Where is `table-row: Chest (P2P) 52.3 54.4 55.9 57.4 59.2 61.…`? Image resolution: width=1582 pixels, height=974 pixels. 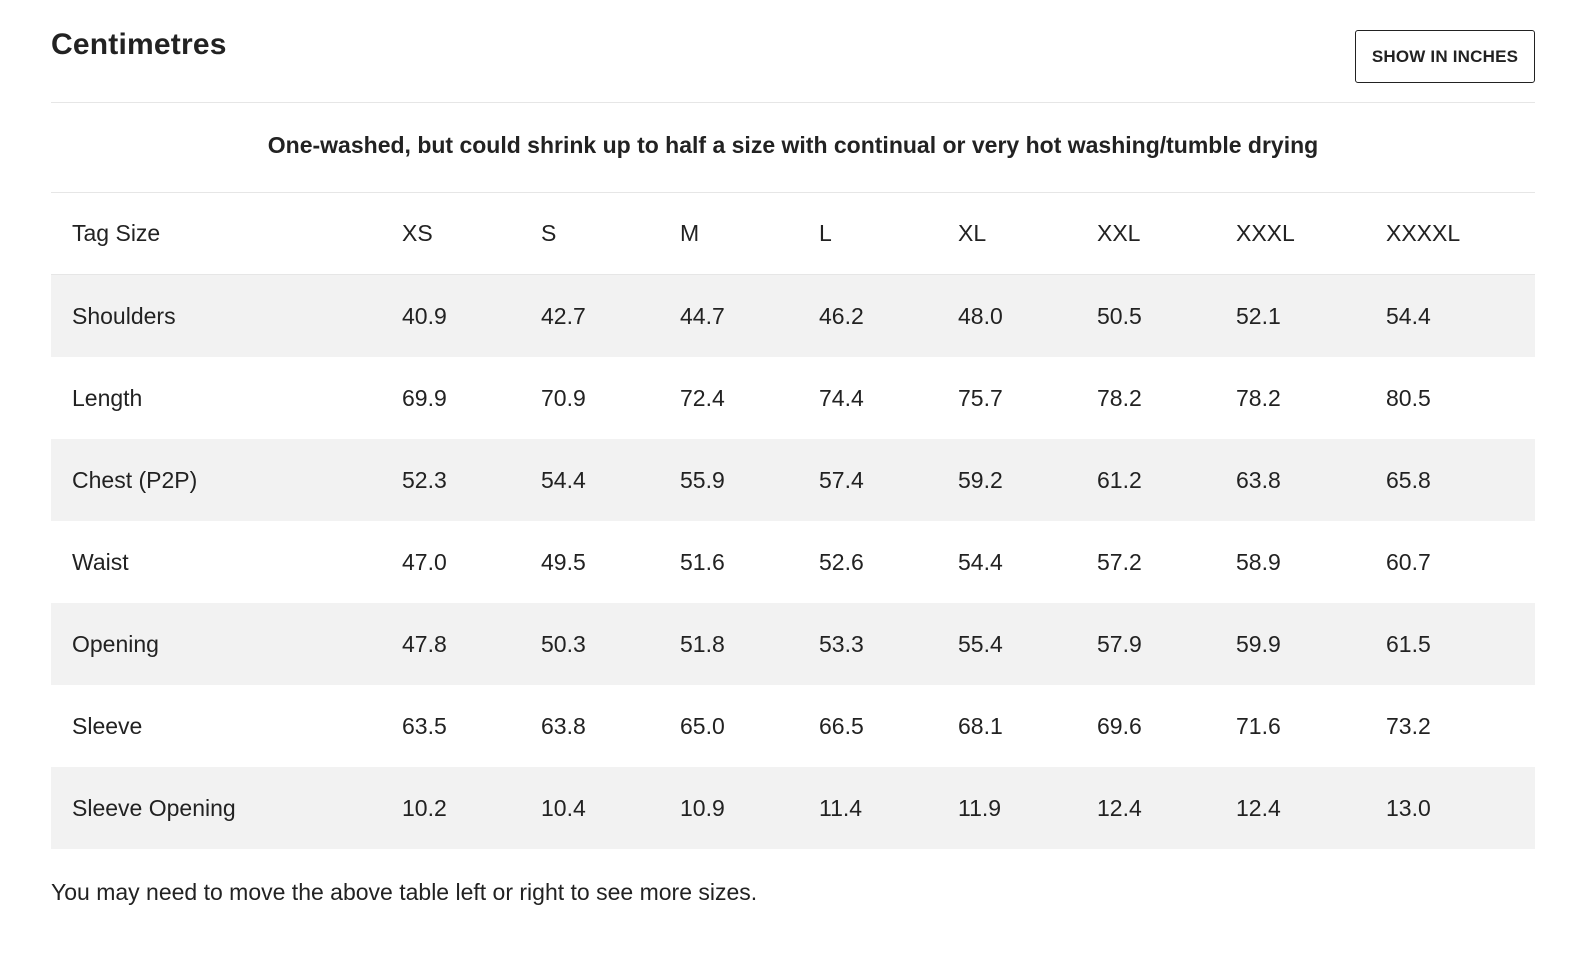
table-row: Chest (P2P) 52.3 54.4 55.9 57.4 59.2 61.… is located at coordinates (793, 480).